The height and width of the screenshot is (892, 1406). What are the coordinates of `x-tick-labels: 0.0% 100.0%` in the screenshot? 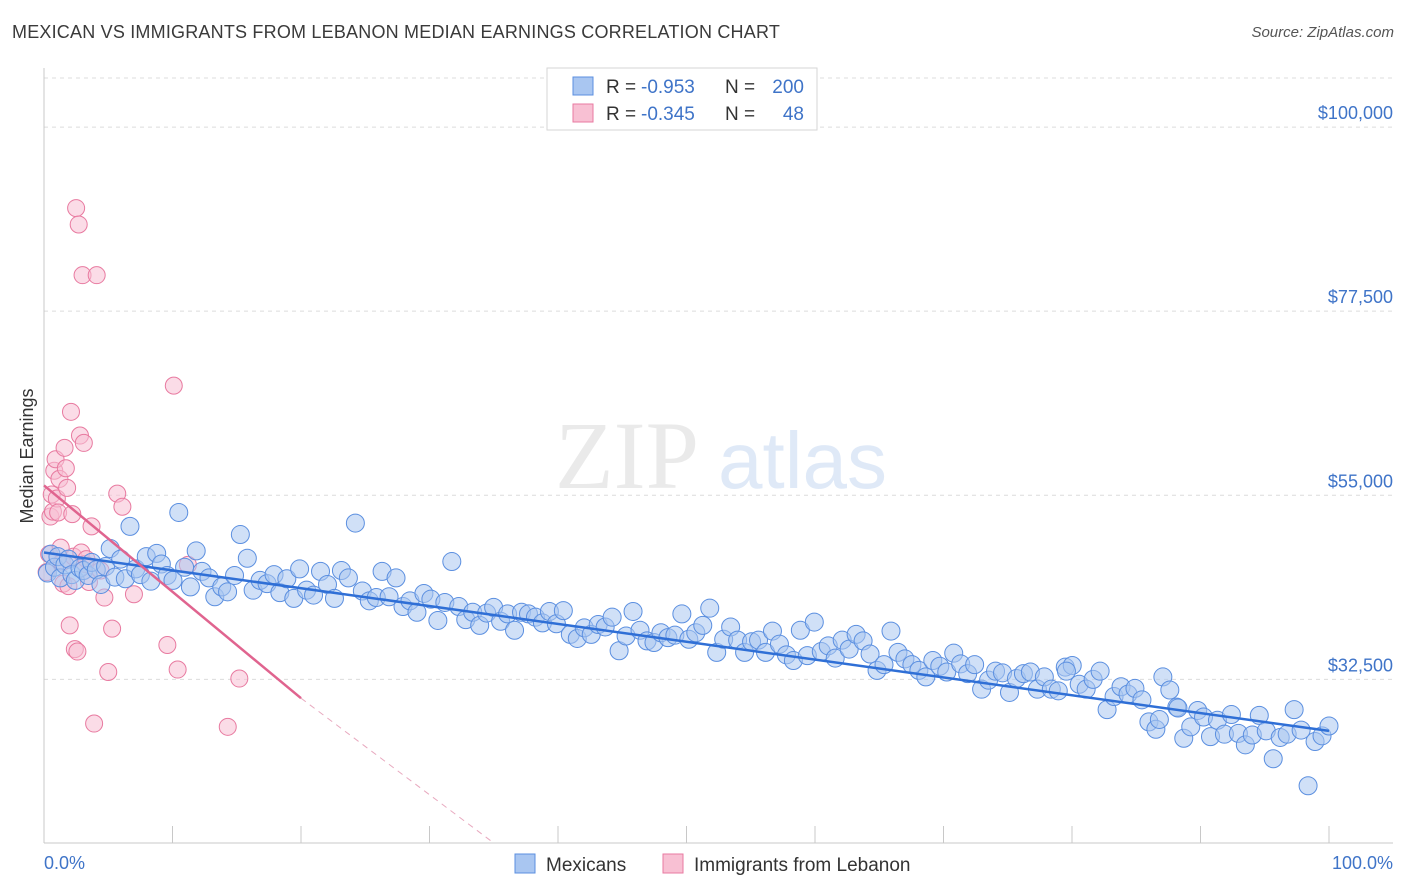 It's located at (718, 863).